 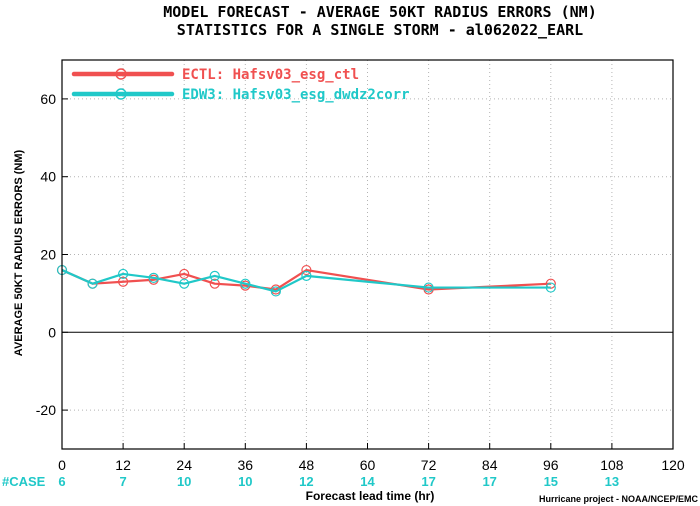 I want to click on case-count: 6, so click(x=61, y=481).